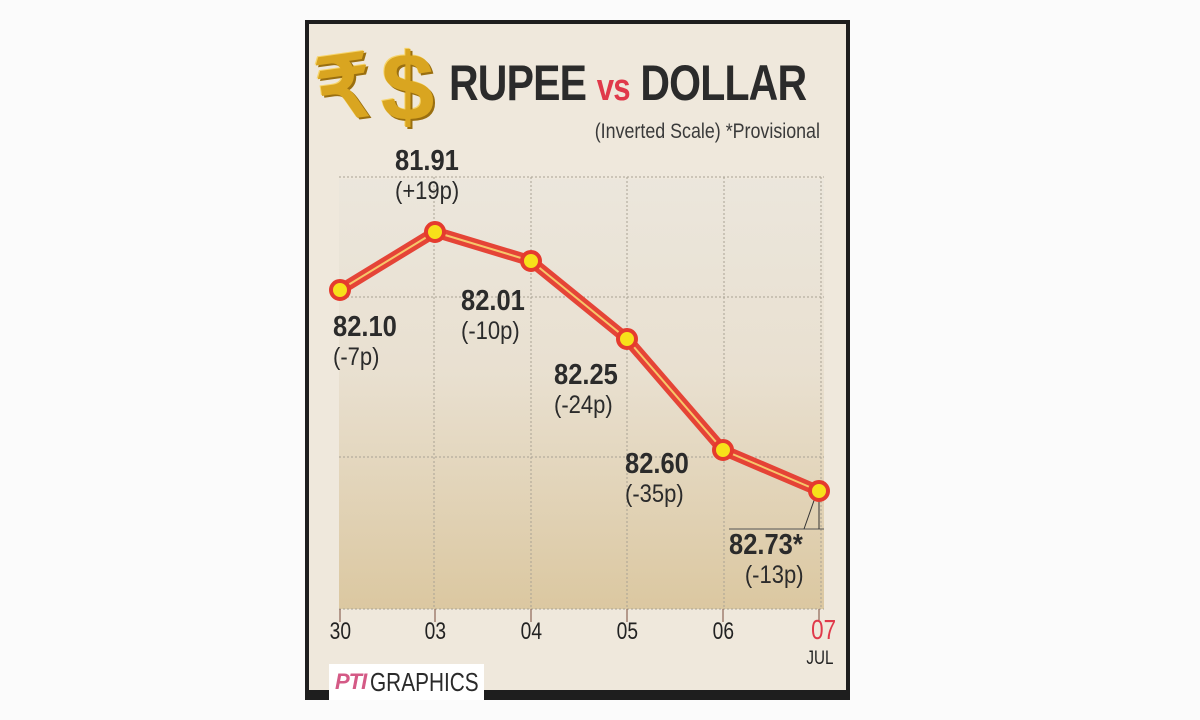  Describe the element at coordinates (340, 631) in the screenshot. I see `x-label-30: 30` at that location.